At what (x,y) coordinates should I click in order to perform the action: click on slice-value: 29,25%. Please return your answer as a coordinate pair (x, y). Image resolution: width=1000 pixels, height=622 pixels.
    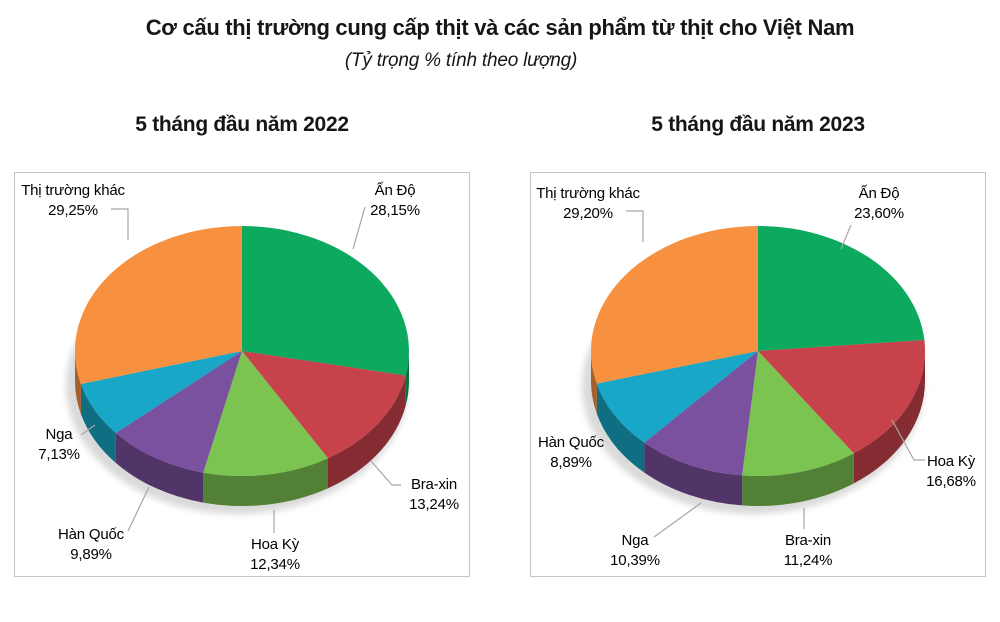
    Looking at the image, I should click on (73, 210).